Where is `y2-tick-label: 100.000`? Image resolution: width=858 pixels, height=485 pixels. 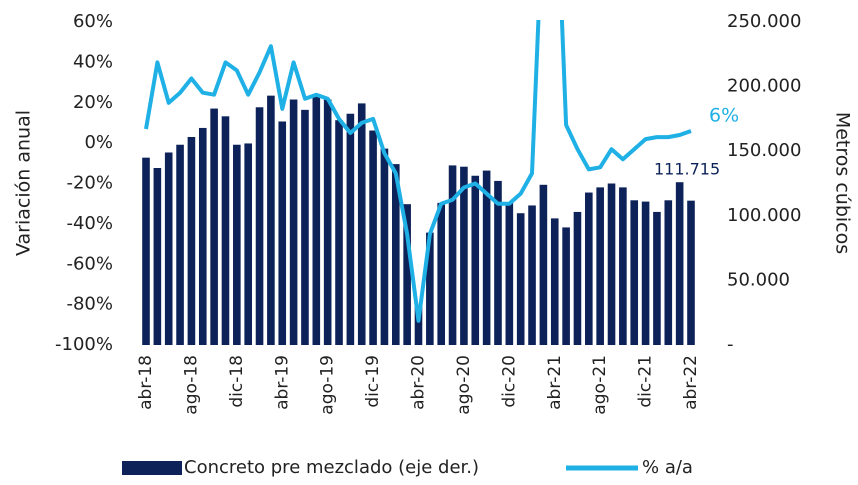 y2-tick-label: 100.000 is located at coordinates (764, 215).